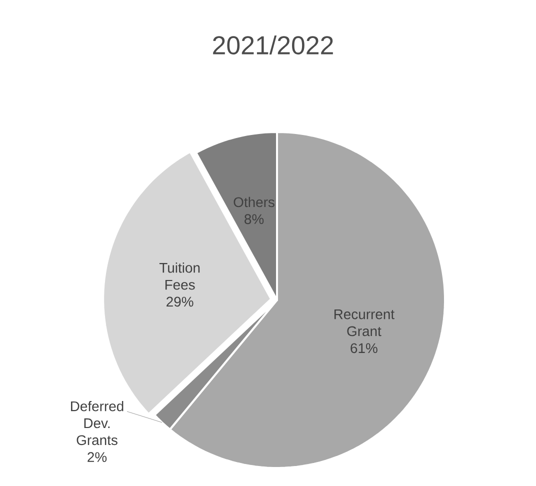 This screenshot has width=536, height=486. What do you see at coordinates (180, 301) in the screenshot?
I see `data-label: 29%` at bounding box center [180, 301].